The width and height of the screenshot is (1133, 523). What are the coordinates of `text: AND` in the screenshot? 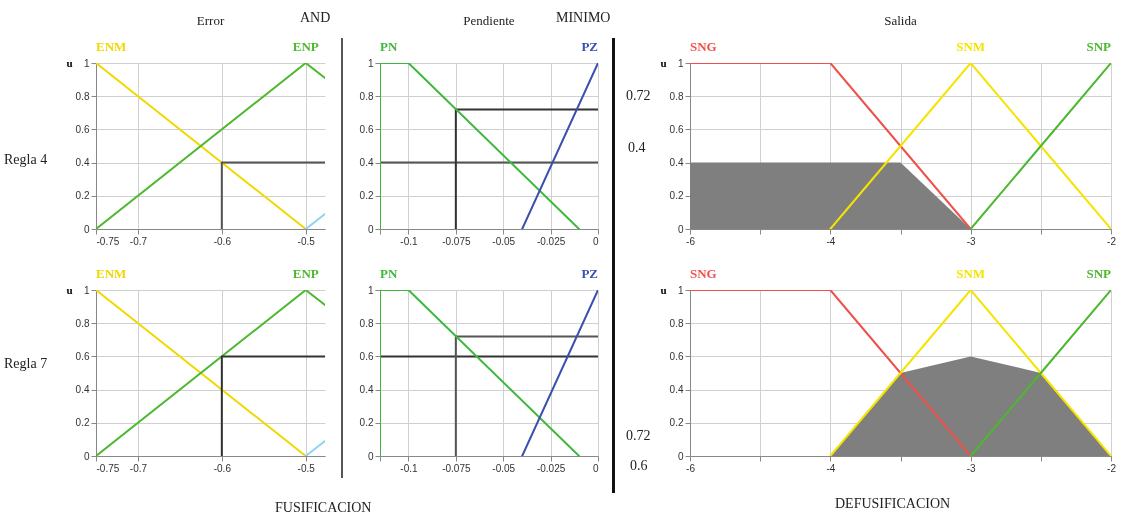 It's located at (315, 18).